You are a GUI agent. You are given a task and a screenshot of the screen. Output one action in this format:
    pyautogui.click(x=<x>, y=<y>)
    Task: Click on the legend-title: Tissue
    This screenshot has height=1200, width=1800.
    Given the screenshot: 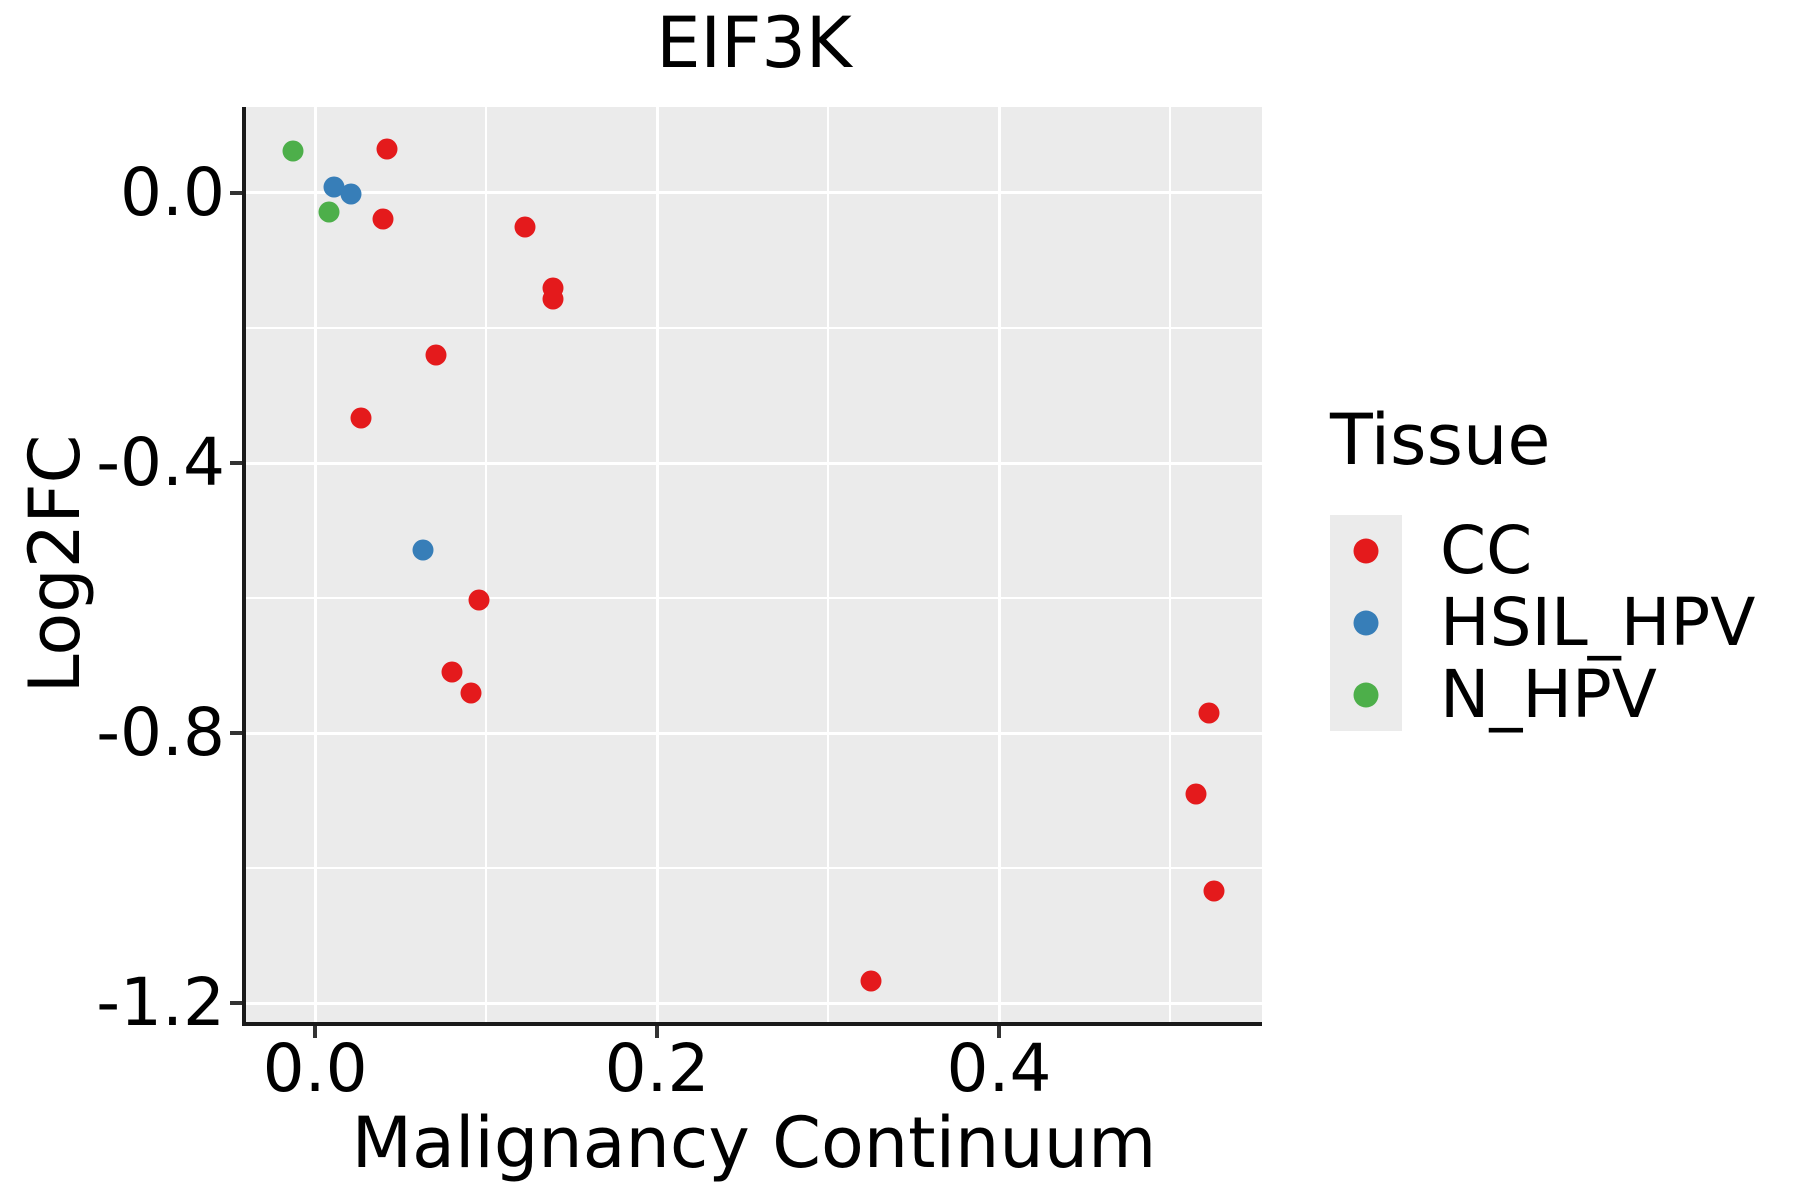 What is the action you would take?
    pyautogui.click(x=1440, y=440)
    